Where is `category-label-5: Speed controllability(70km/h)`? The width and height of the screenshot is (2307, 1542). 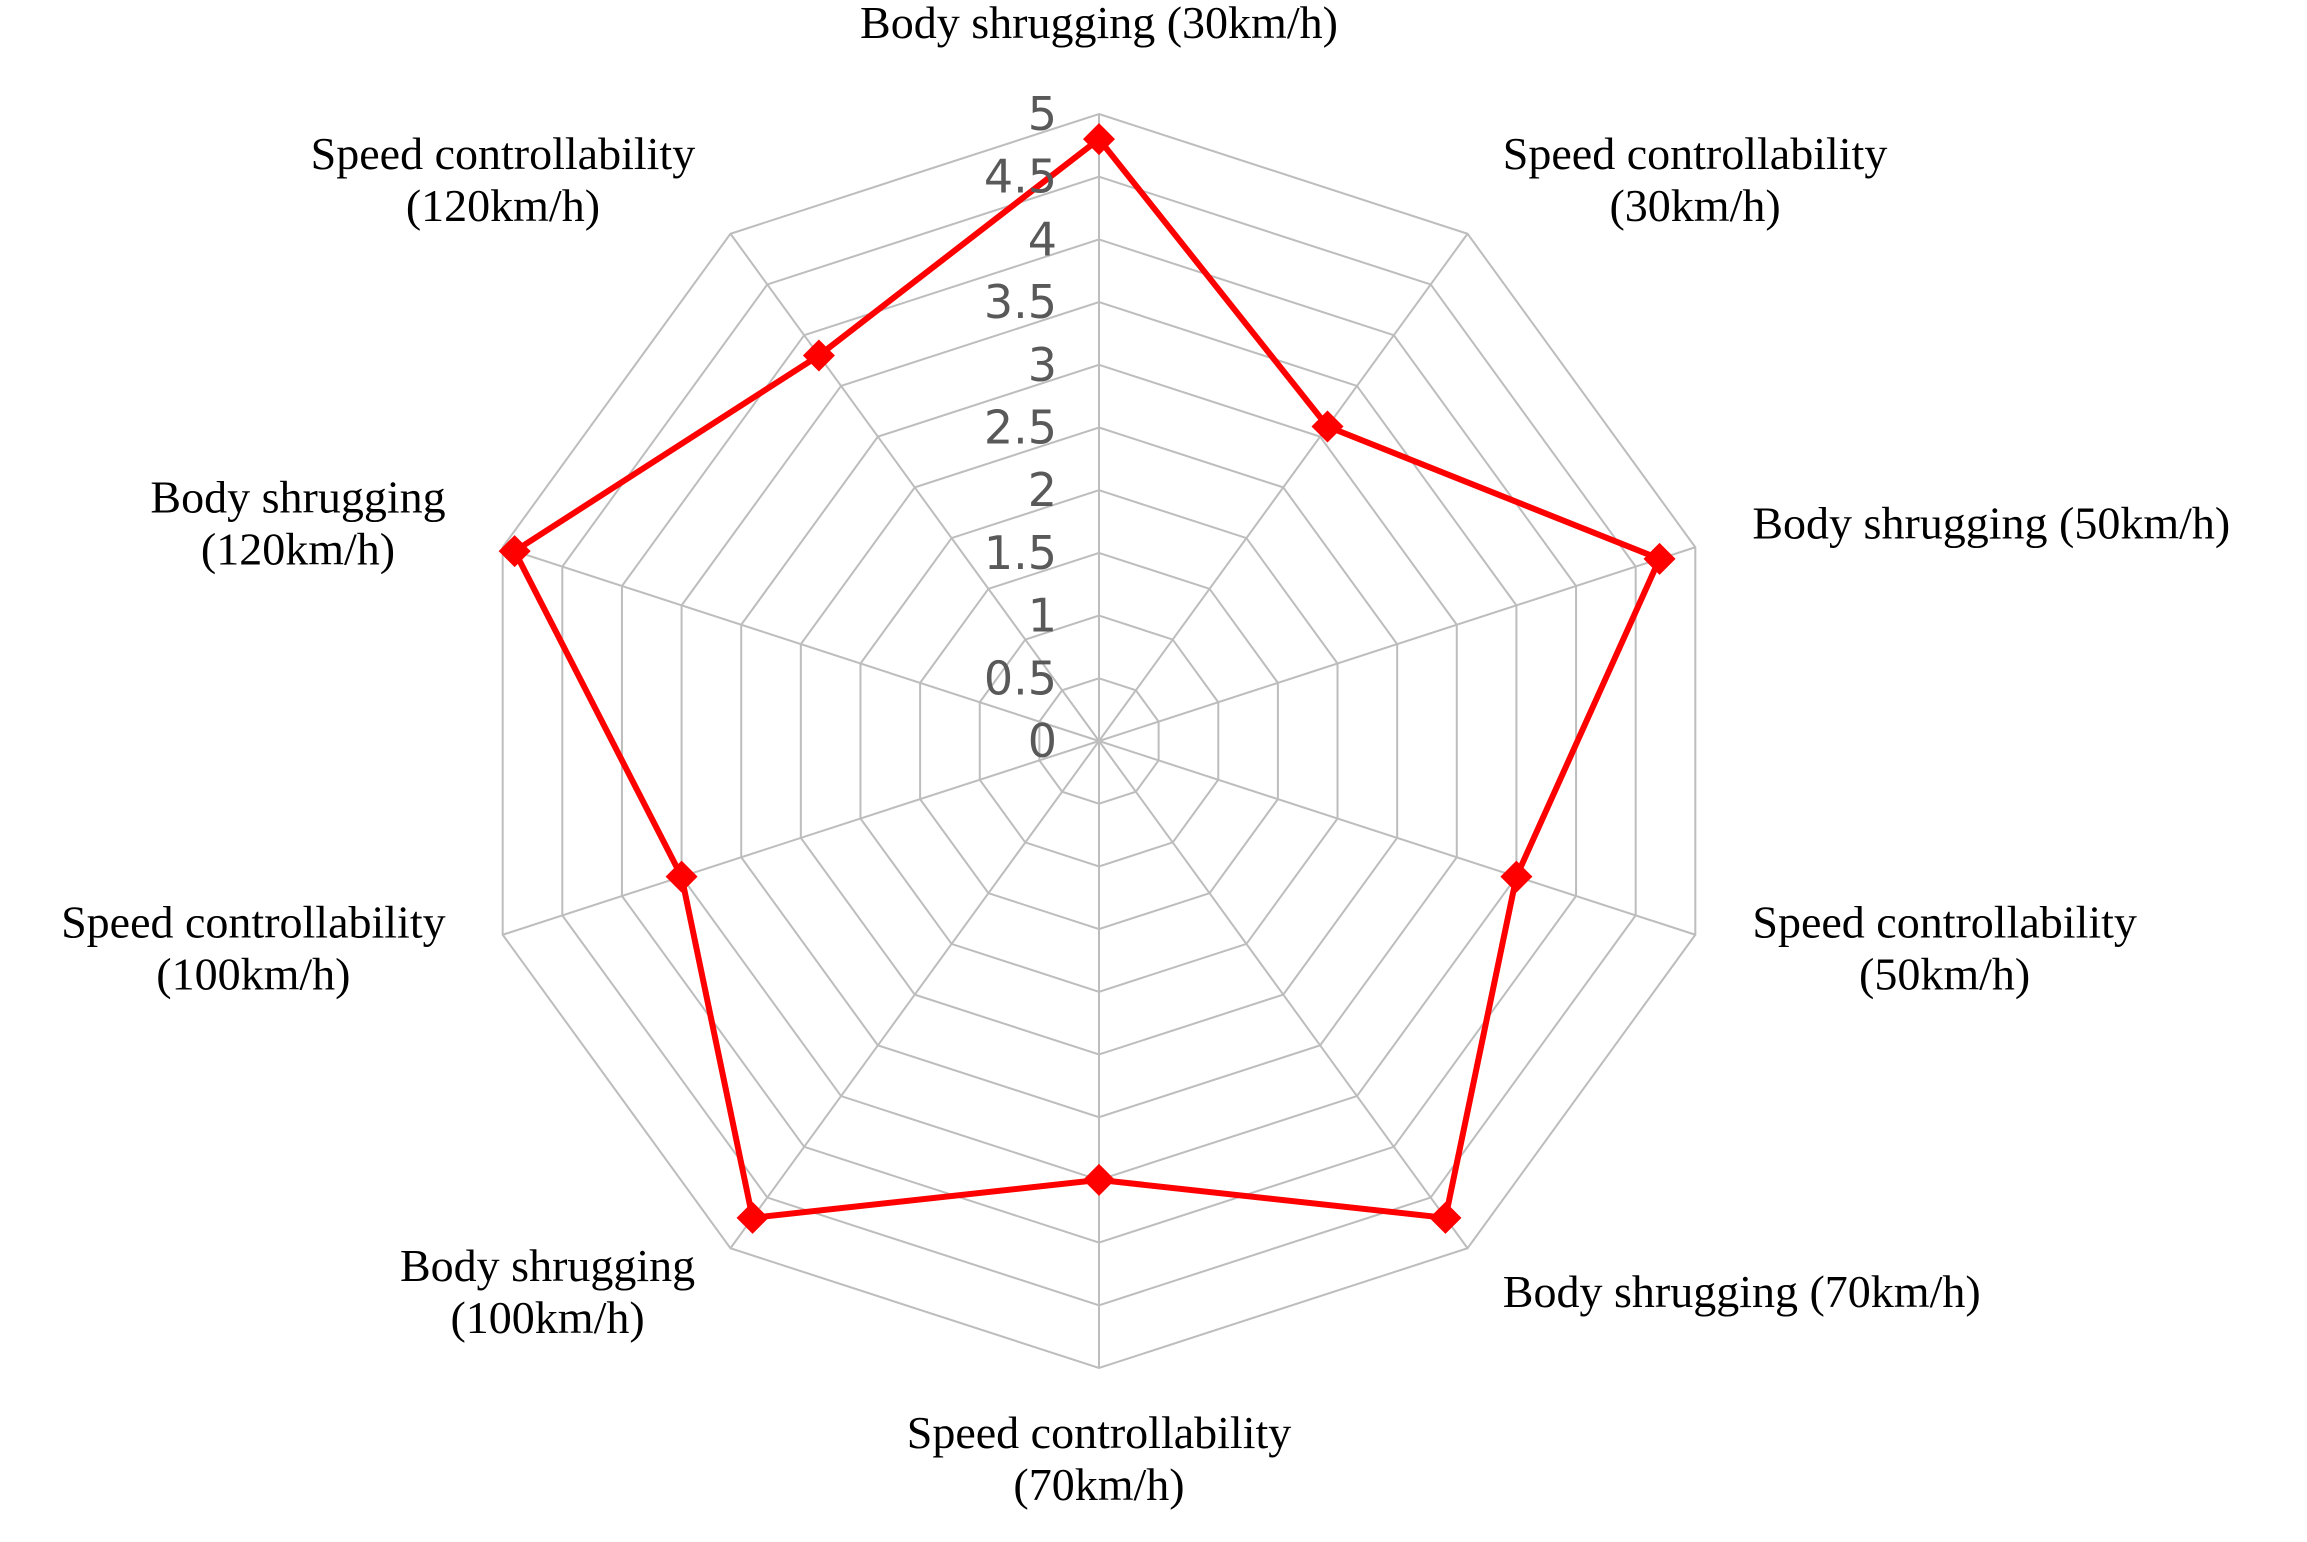 category-label-5: Speed controllability(70km/h) is located at coordinates (1099, 1458).